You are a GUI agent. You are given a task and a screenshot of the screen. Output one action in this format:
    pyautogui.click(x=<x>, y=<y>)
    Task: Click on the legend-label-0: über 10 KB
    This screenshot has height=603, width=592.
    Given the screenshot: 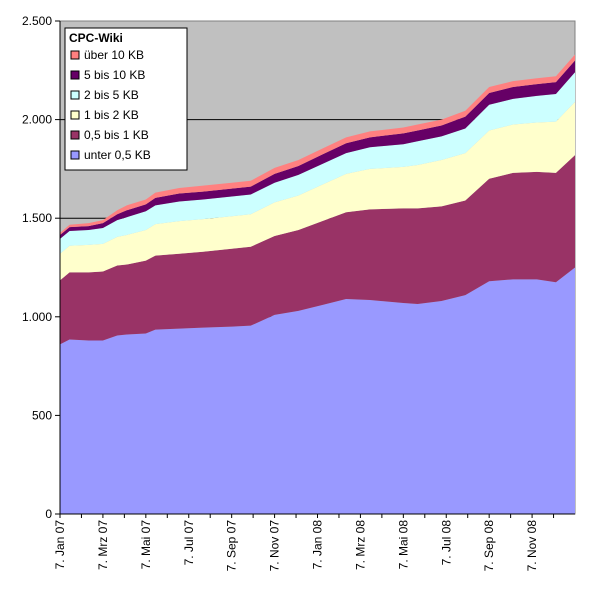 What is the action you would take?
    pyautogui.click(x=114, y=55)
    